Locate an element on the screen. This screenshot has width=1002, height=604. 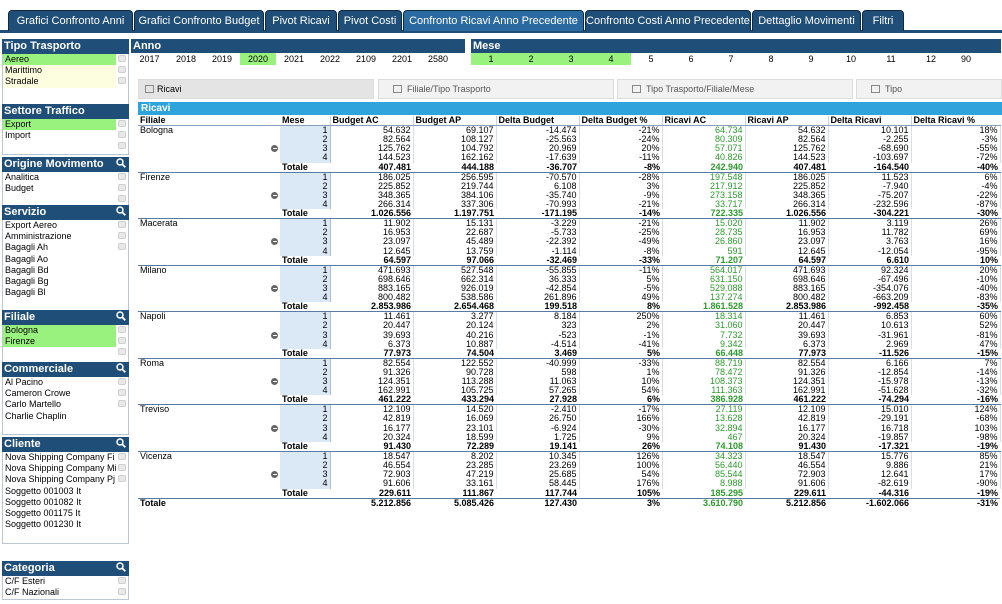
filter-item: Budget is located at coordinates (19, 188).